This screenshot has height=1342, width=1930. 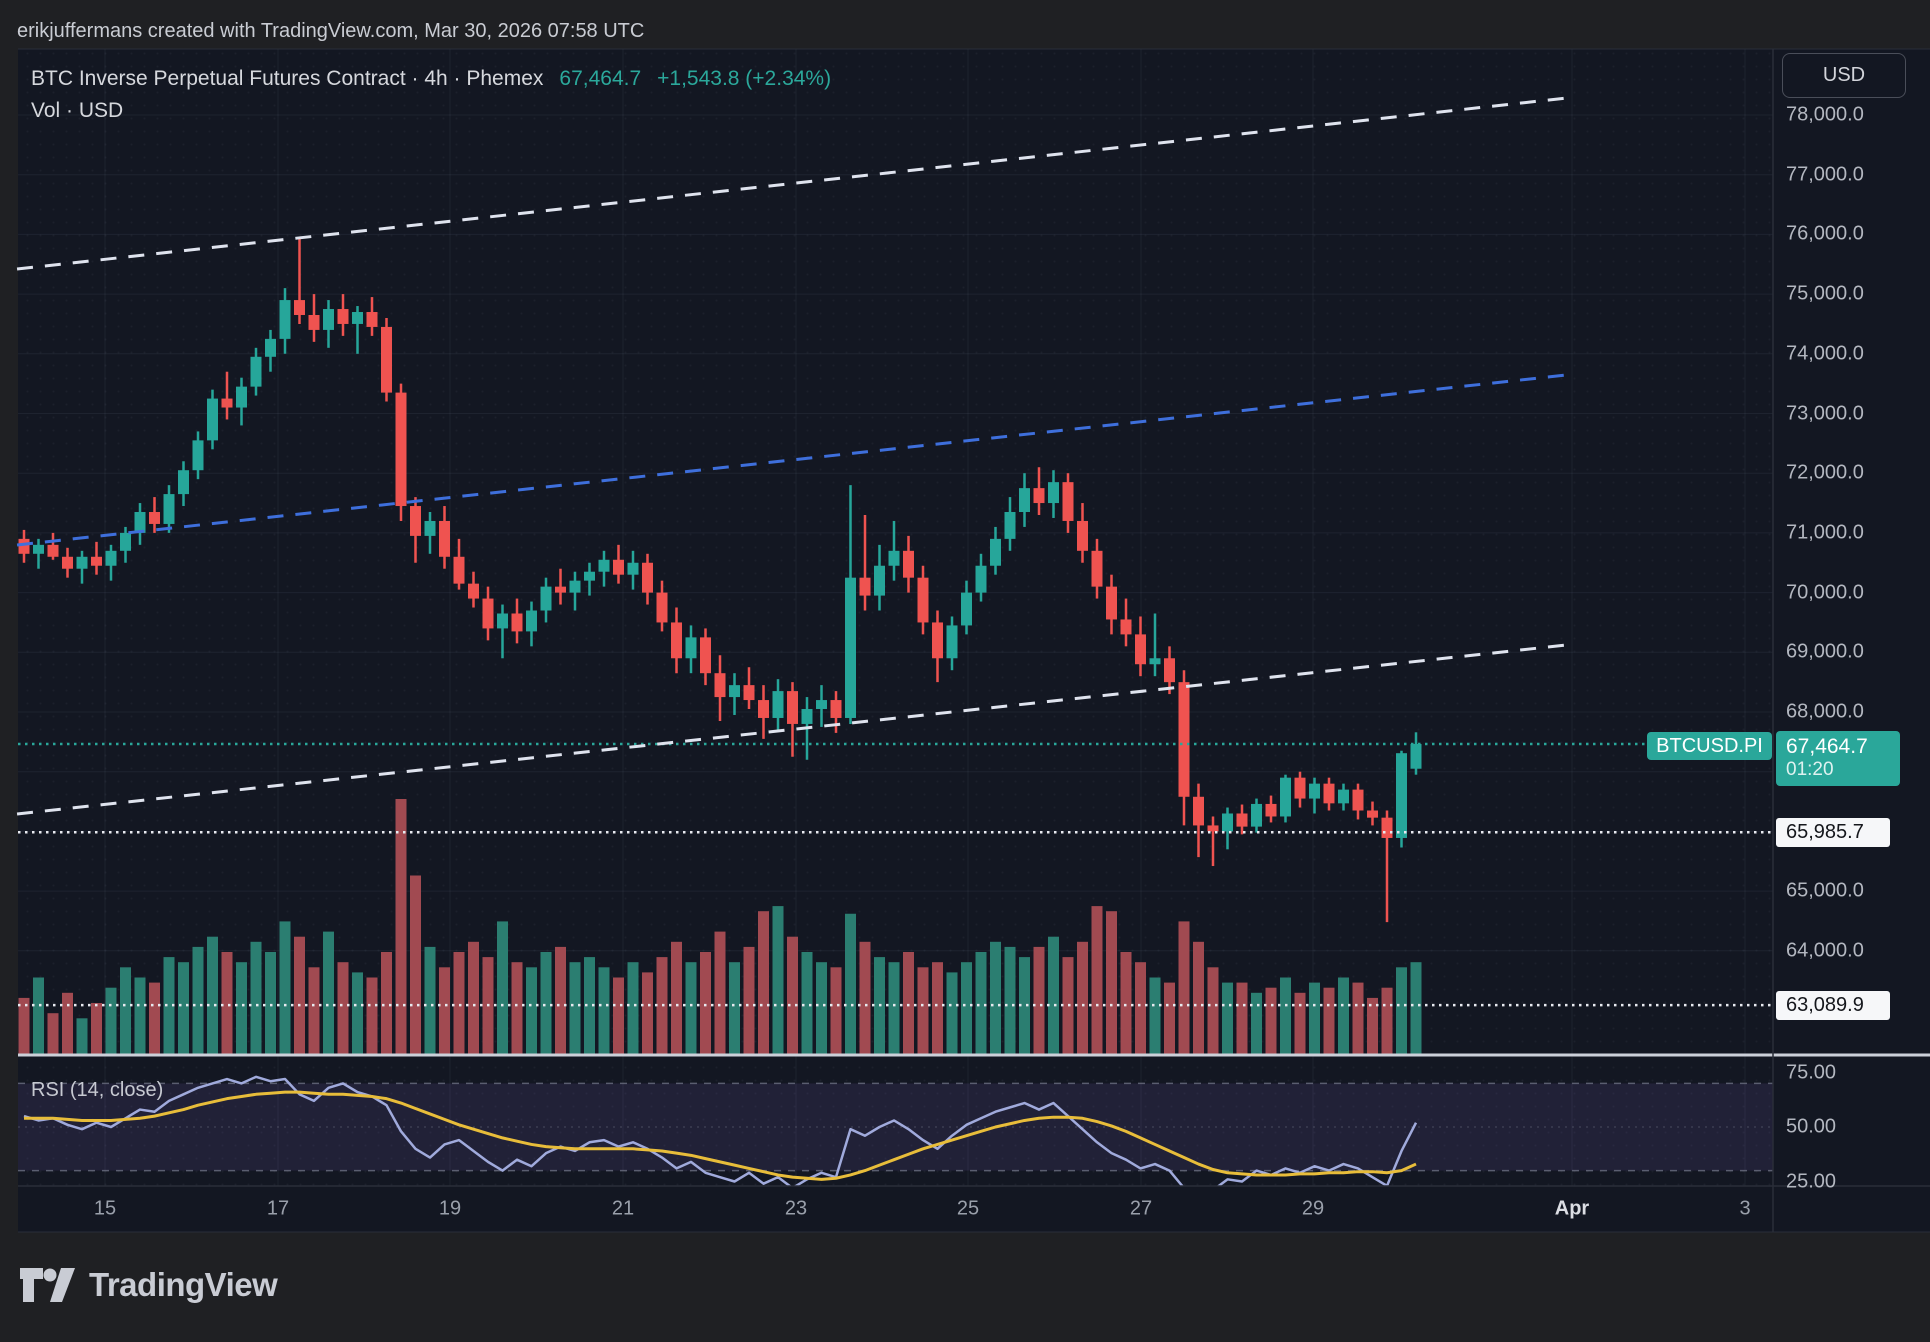 I want to click on symbol-price-line-badge: BTCUSD.PI, so click(x=1709, y=746).